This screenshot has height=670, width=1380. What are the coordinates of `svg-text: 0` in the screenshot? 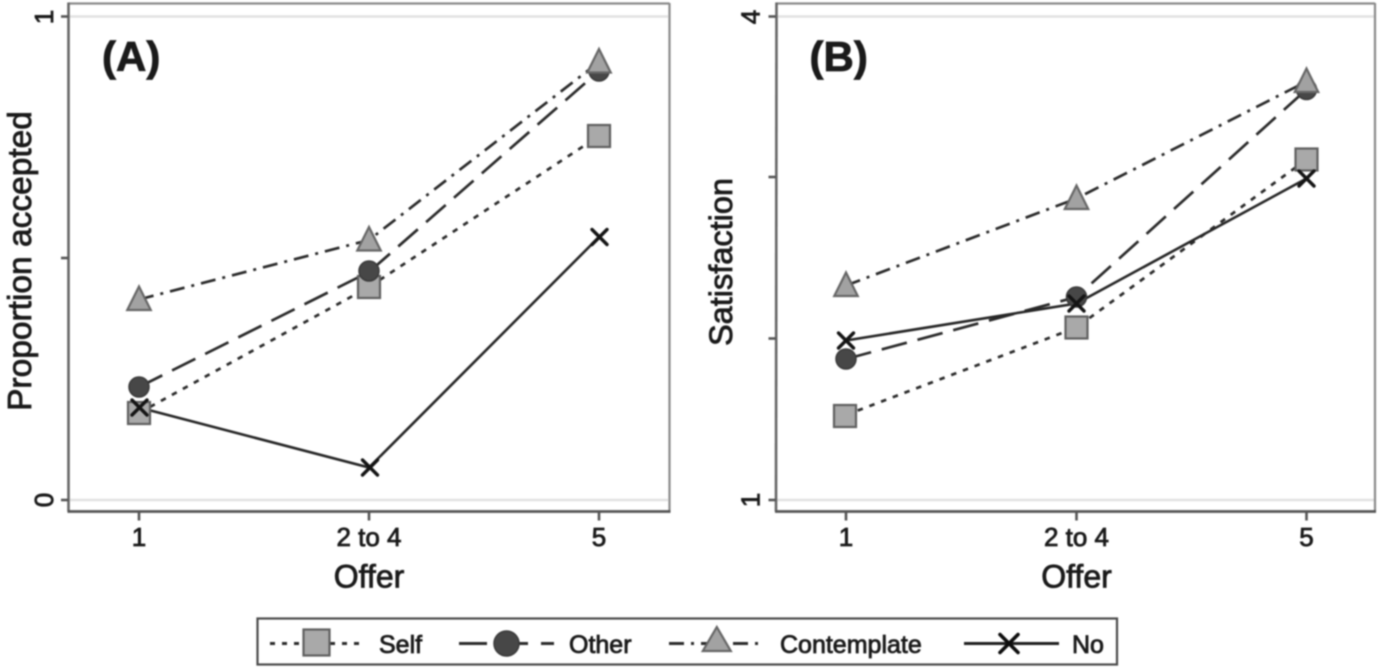 It's located at (44, 500).